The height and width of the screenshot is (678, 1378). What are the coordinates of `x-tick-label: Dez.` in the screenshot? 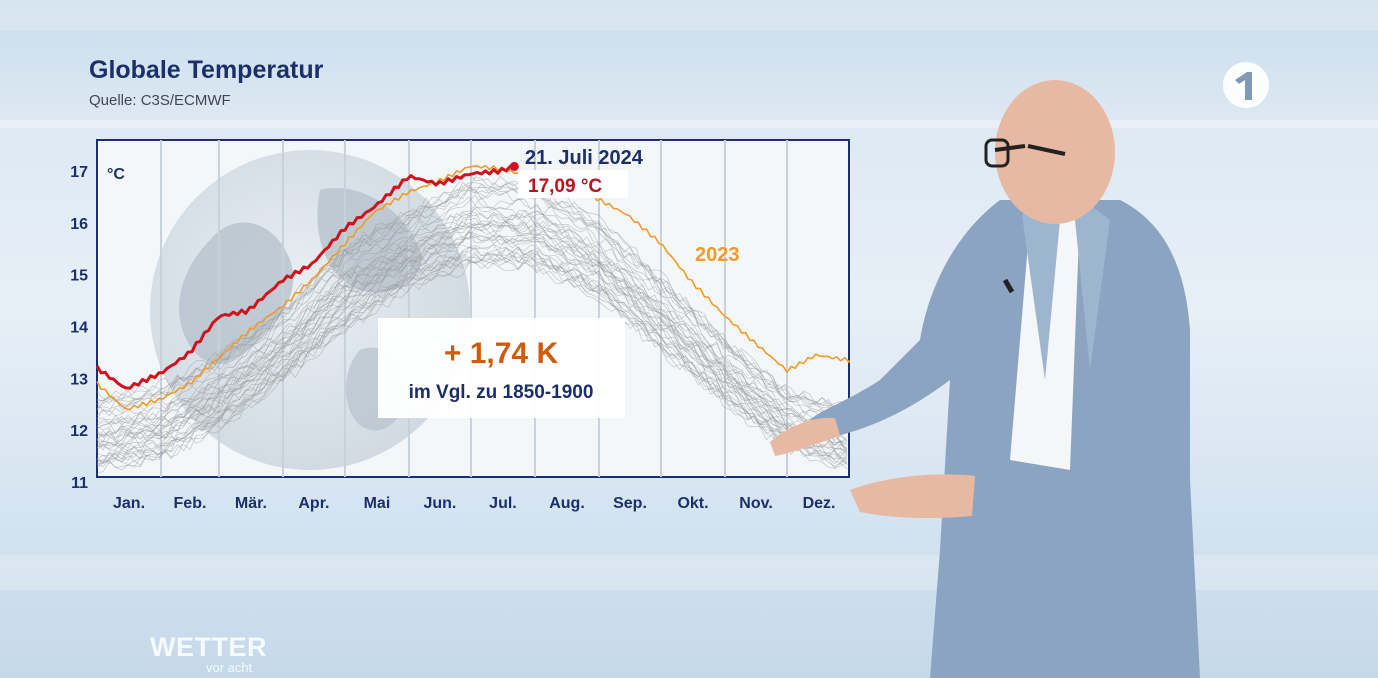 It's located at (819, 503).